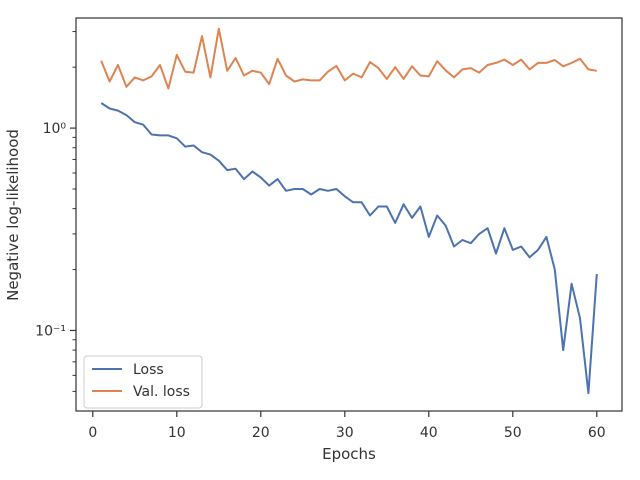  I want to click on legend-label-val-loss: Val. loss, so click(161, 392).